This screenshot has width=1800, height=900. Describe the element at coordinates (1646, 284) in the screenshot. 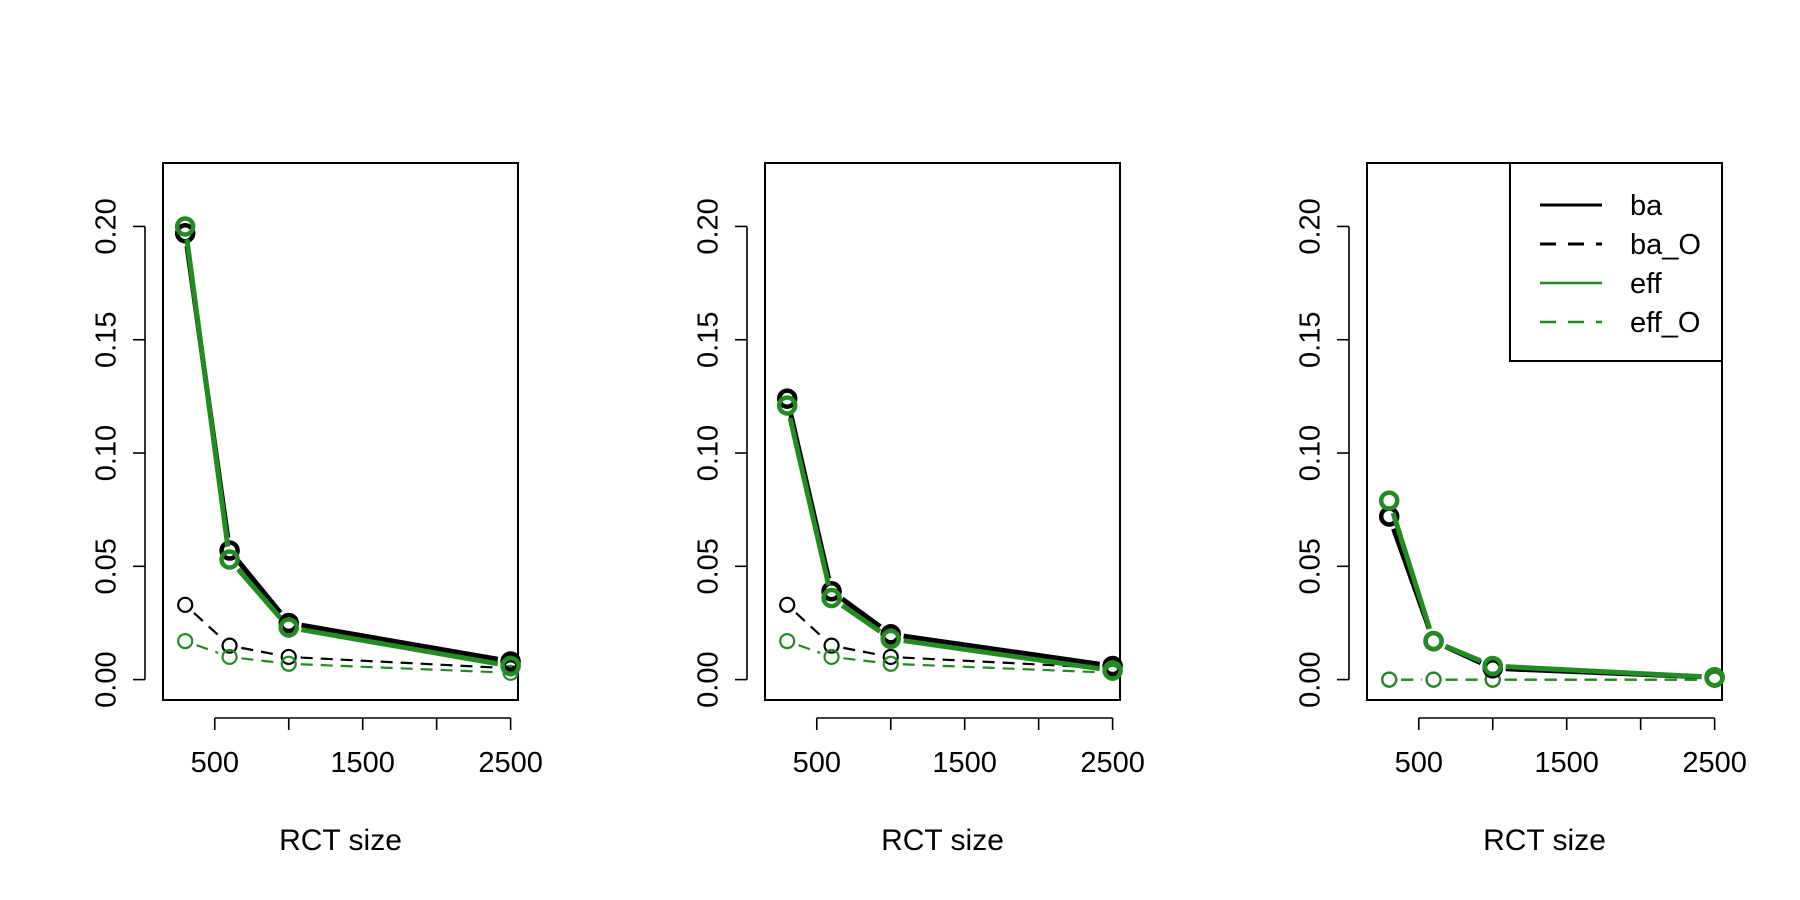

I see `legend-label: eff` at that location.